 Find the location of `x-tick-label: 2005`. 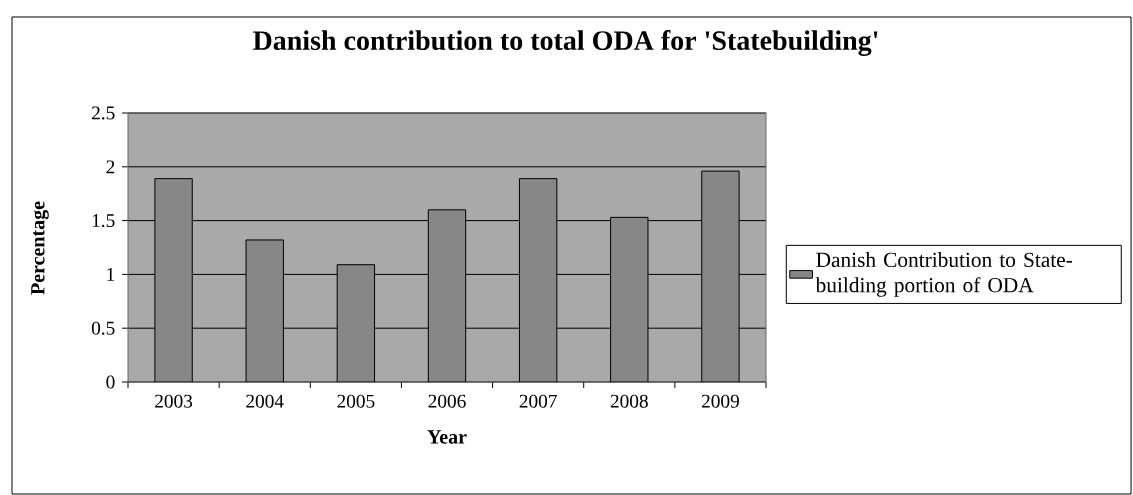

x-tick-label: 2005 is located at coordinates (356, 401).